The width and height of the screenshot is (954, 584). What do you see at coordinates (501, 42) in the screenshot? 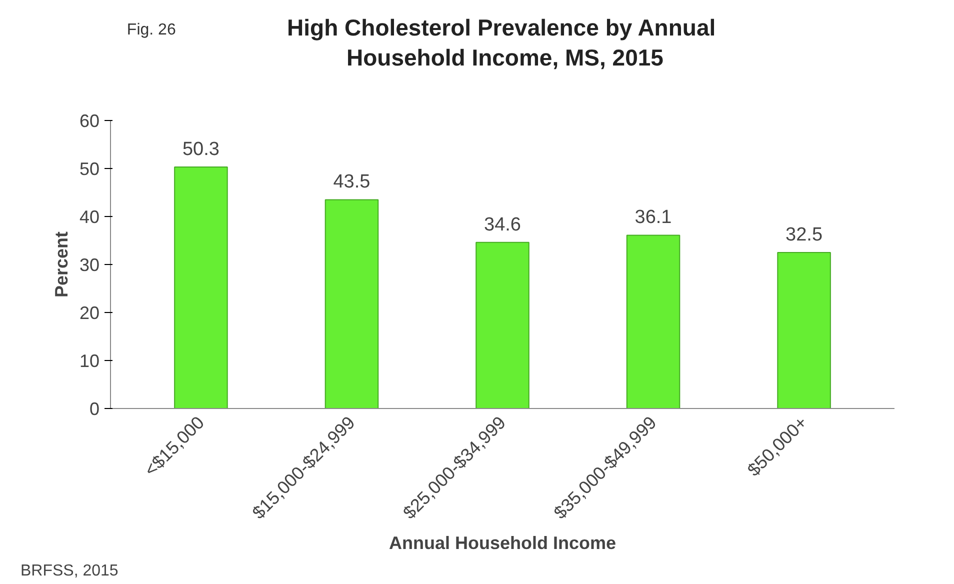
I see `chart-title: High Cholesterol Prevalence by Annual Household Income, MS, 2015` at bounding box center [501, 42].